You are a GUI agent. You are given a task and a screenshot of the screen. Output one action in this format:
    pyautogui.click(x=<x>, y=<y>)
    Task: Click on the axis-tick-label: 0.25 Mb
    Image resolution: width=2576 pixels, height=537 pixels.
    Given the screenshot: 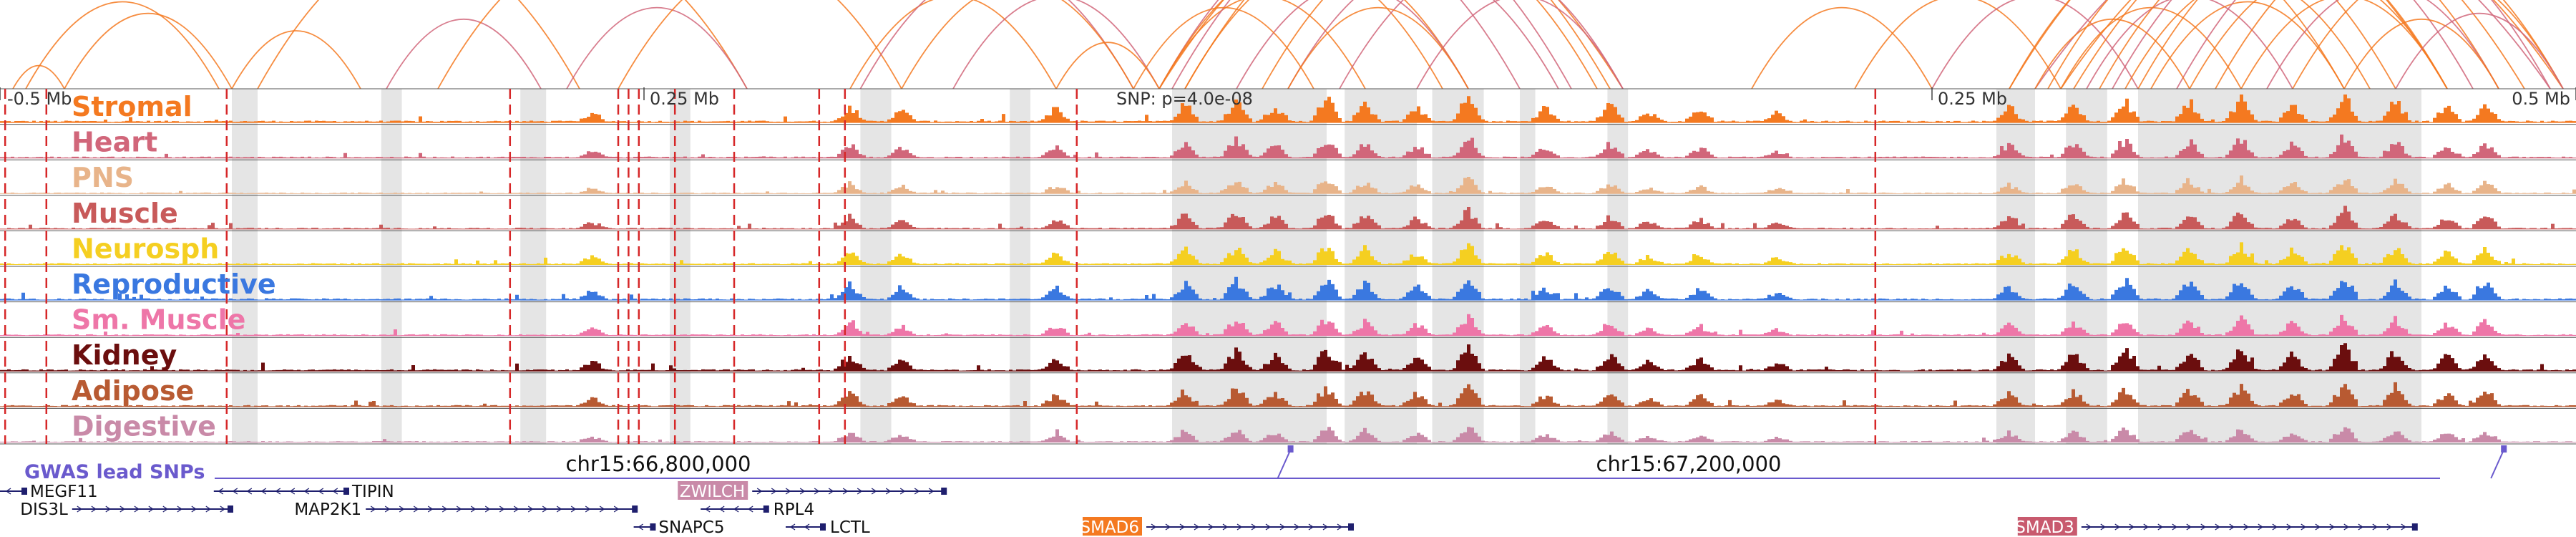 What is the action you would take?
    pyautogui.click(x=1972, y=99)
    